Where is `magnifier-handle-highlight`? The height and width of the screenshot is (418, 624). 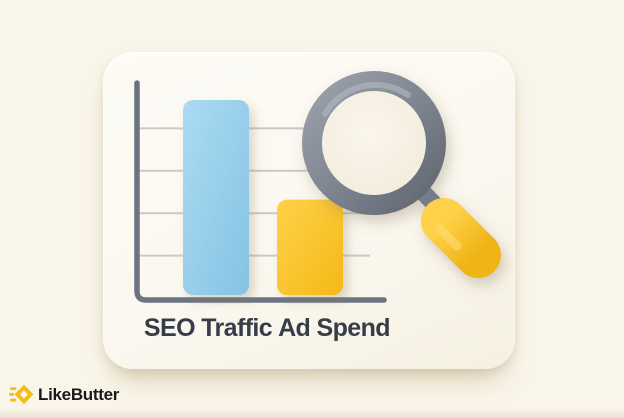 magnifier-handle-highlight is located at coordinates (448, 237).